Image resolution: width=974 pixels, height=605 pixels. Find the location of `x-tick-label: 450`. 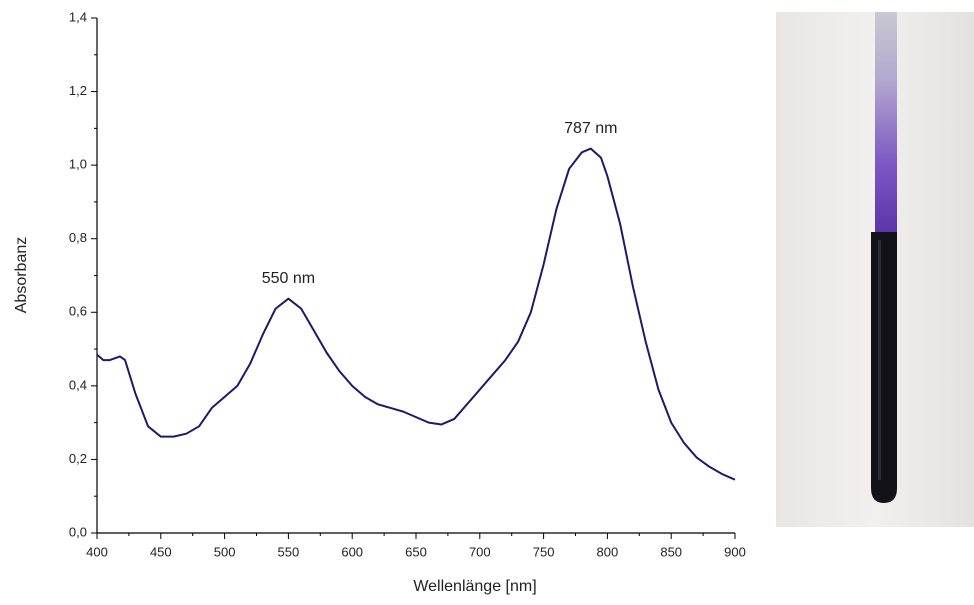

x-tick-label: 450 is located at coordinates (161, 551).